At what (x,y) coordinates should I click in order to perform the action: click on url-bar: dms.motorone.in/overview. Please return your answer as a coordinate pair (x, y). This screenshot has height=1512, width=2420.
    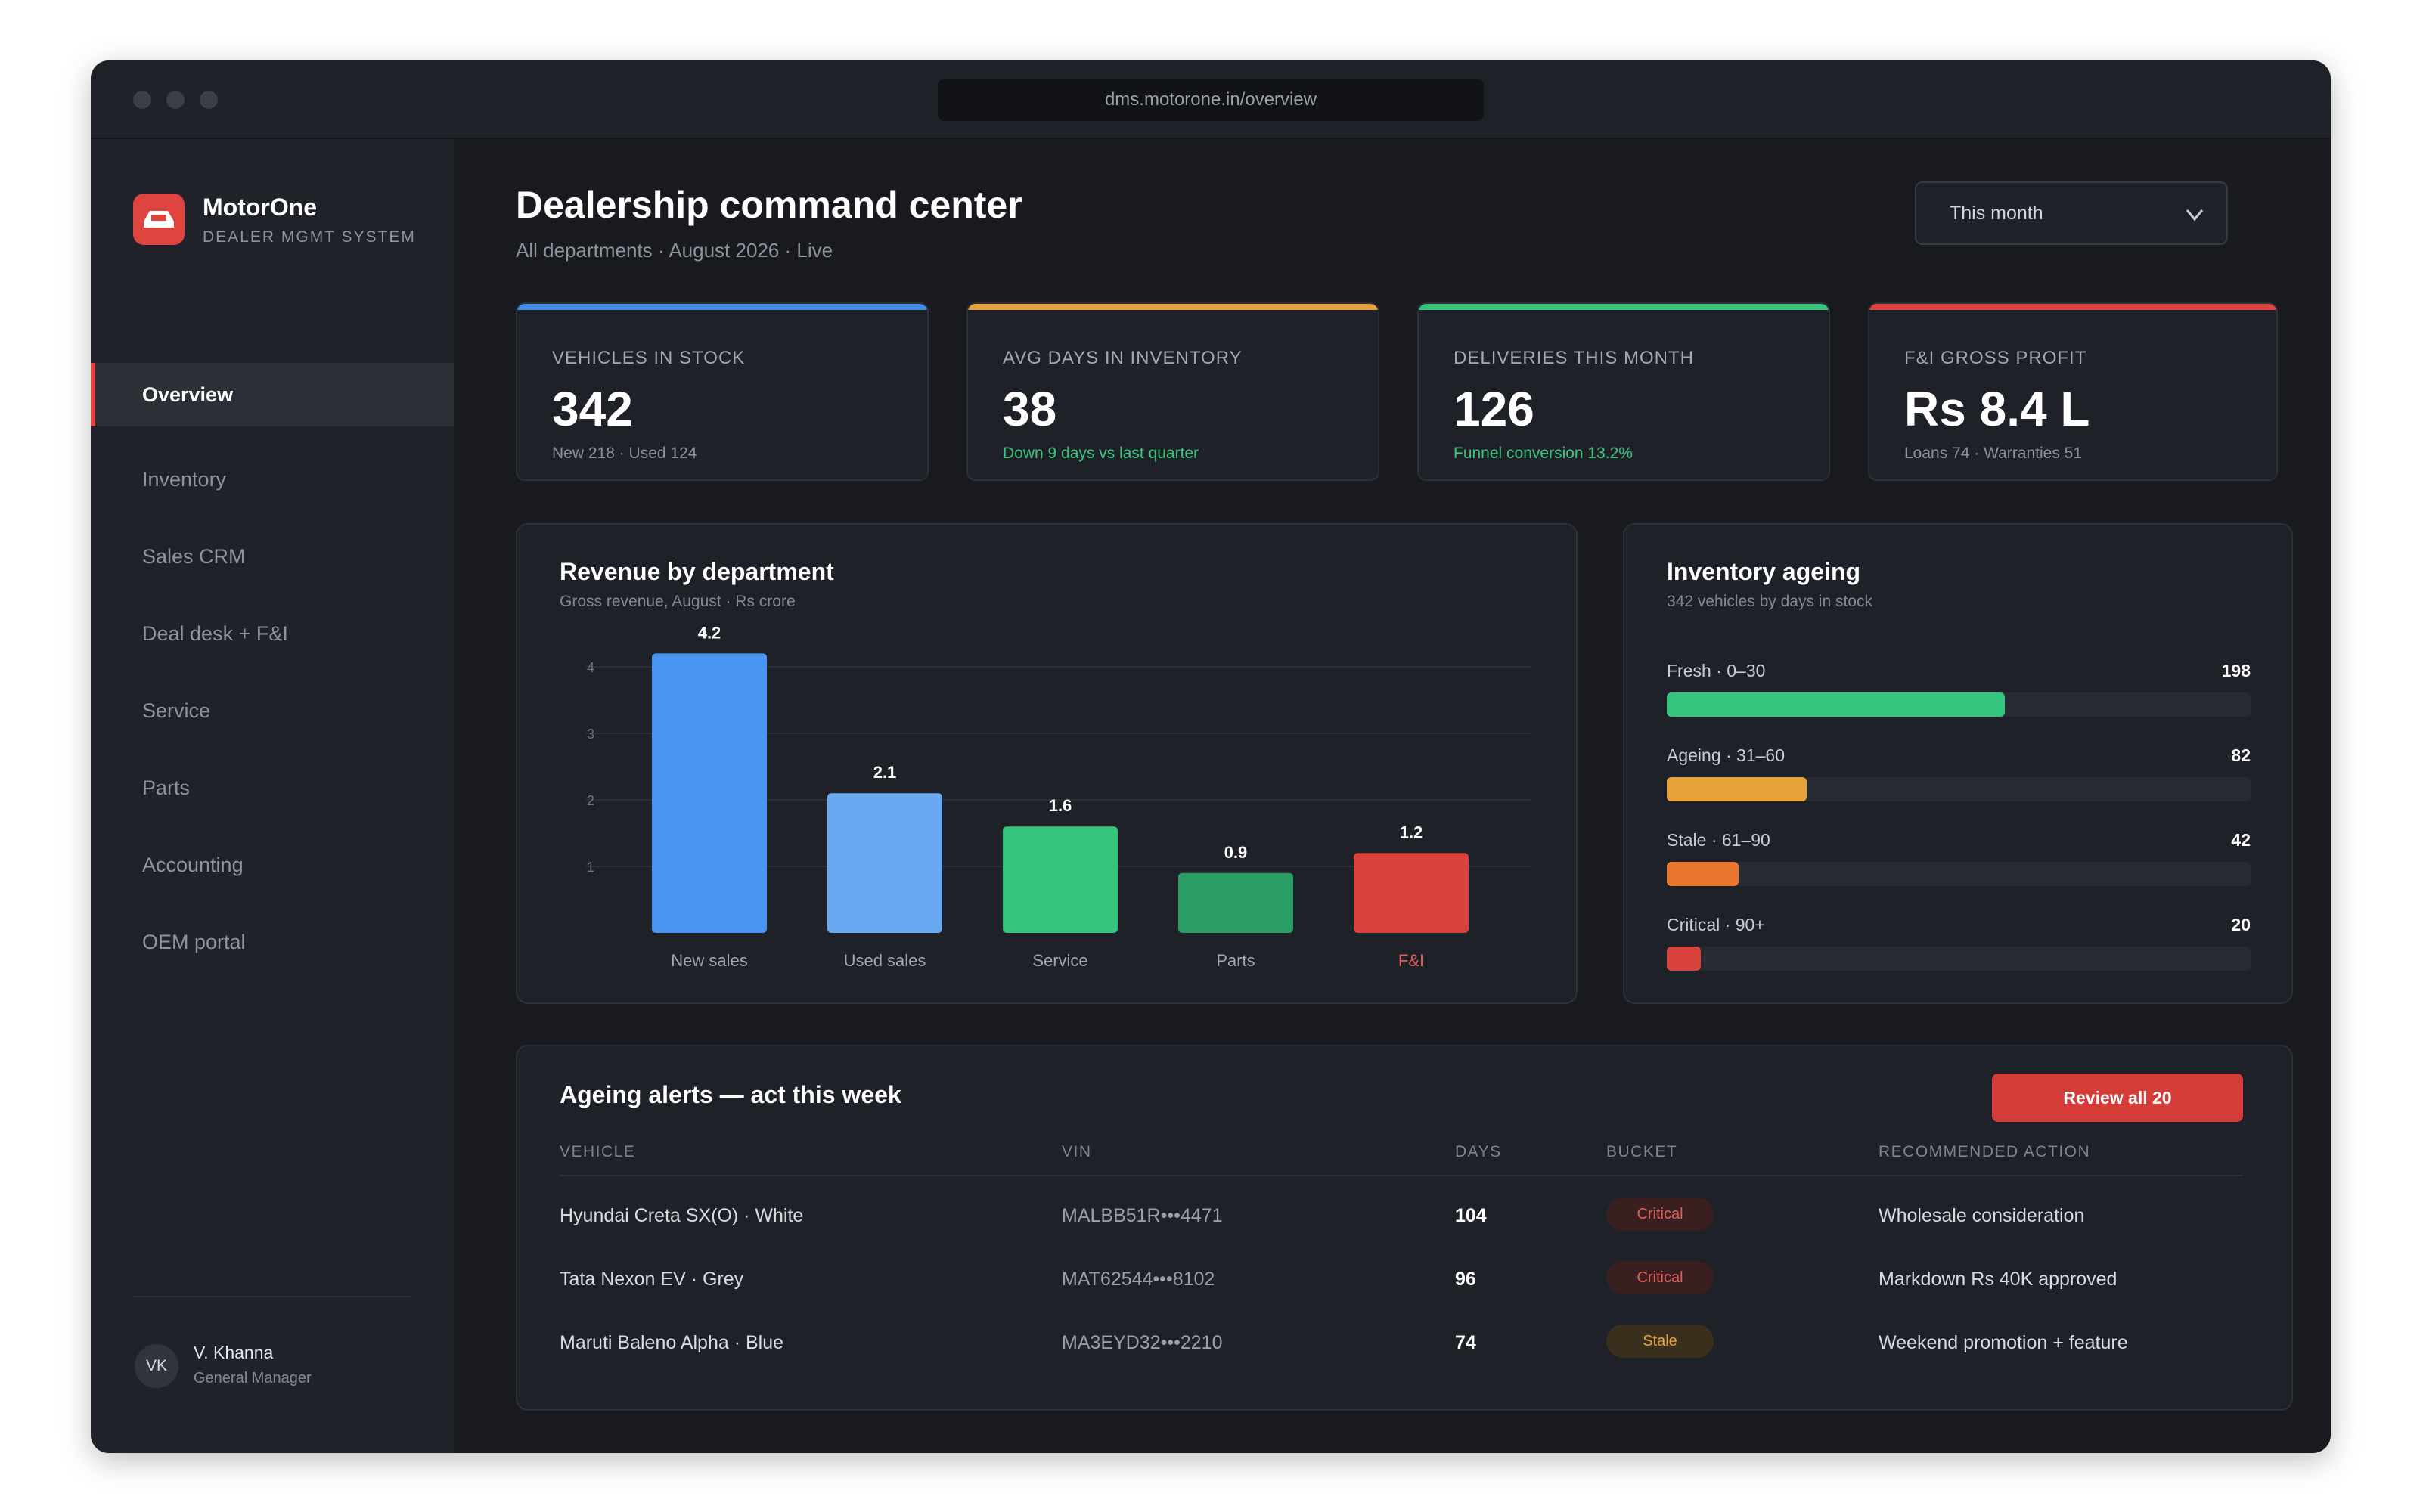
    Looking at the image, I should click on (1211, 100).